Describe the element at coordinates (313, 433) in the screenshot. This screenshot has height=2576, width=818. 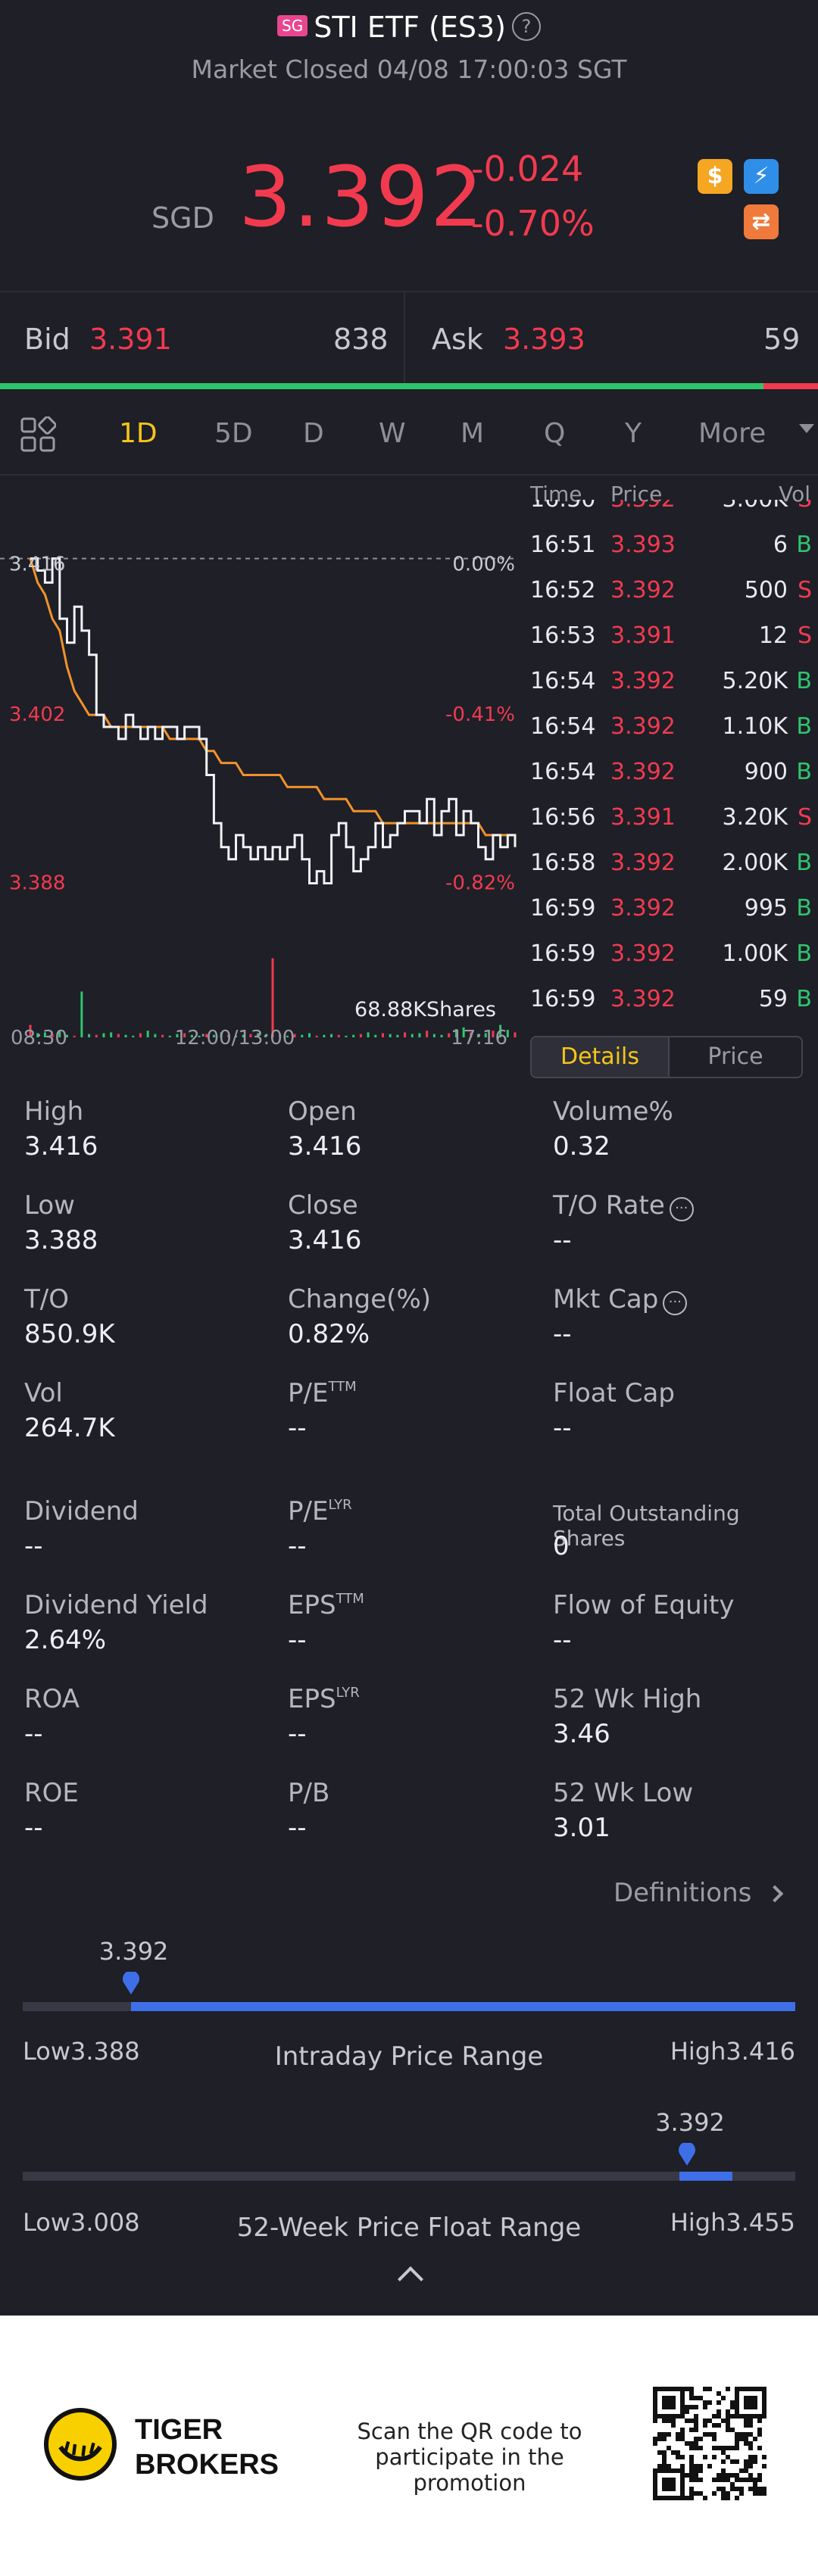
I see `tab-d: D` at that location.